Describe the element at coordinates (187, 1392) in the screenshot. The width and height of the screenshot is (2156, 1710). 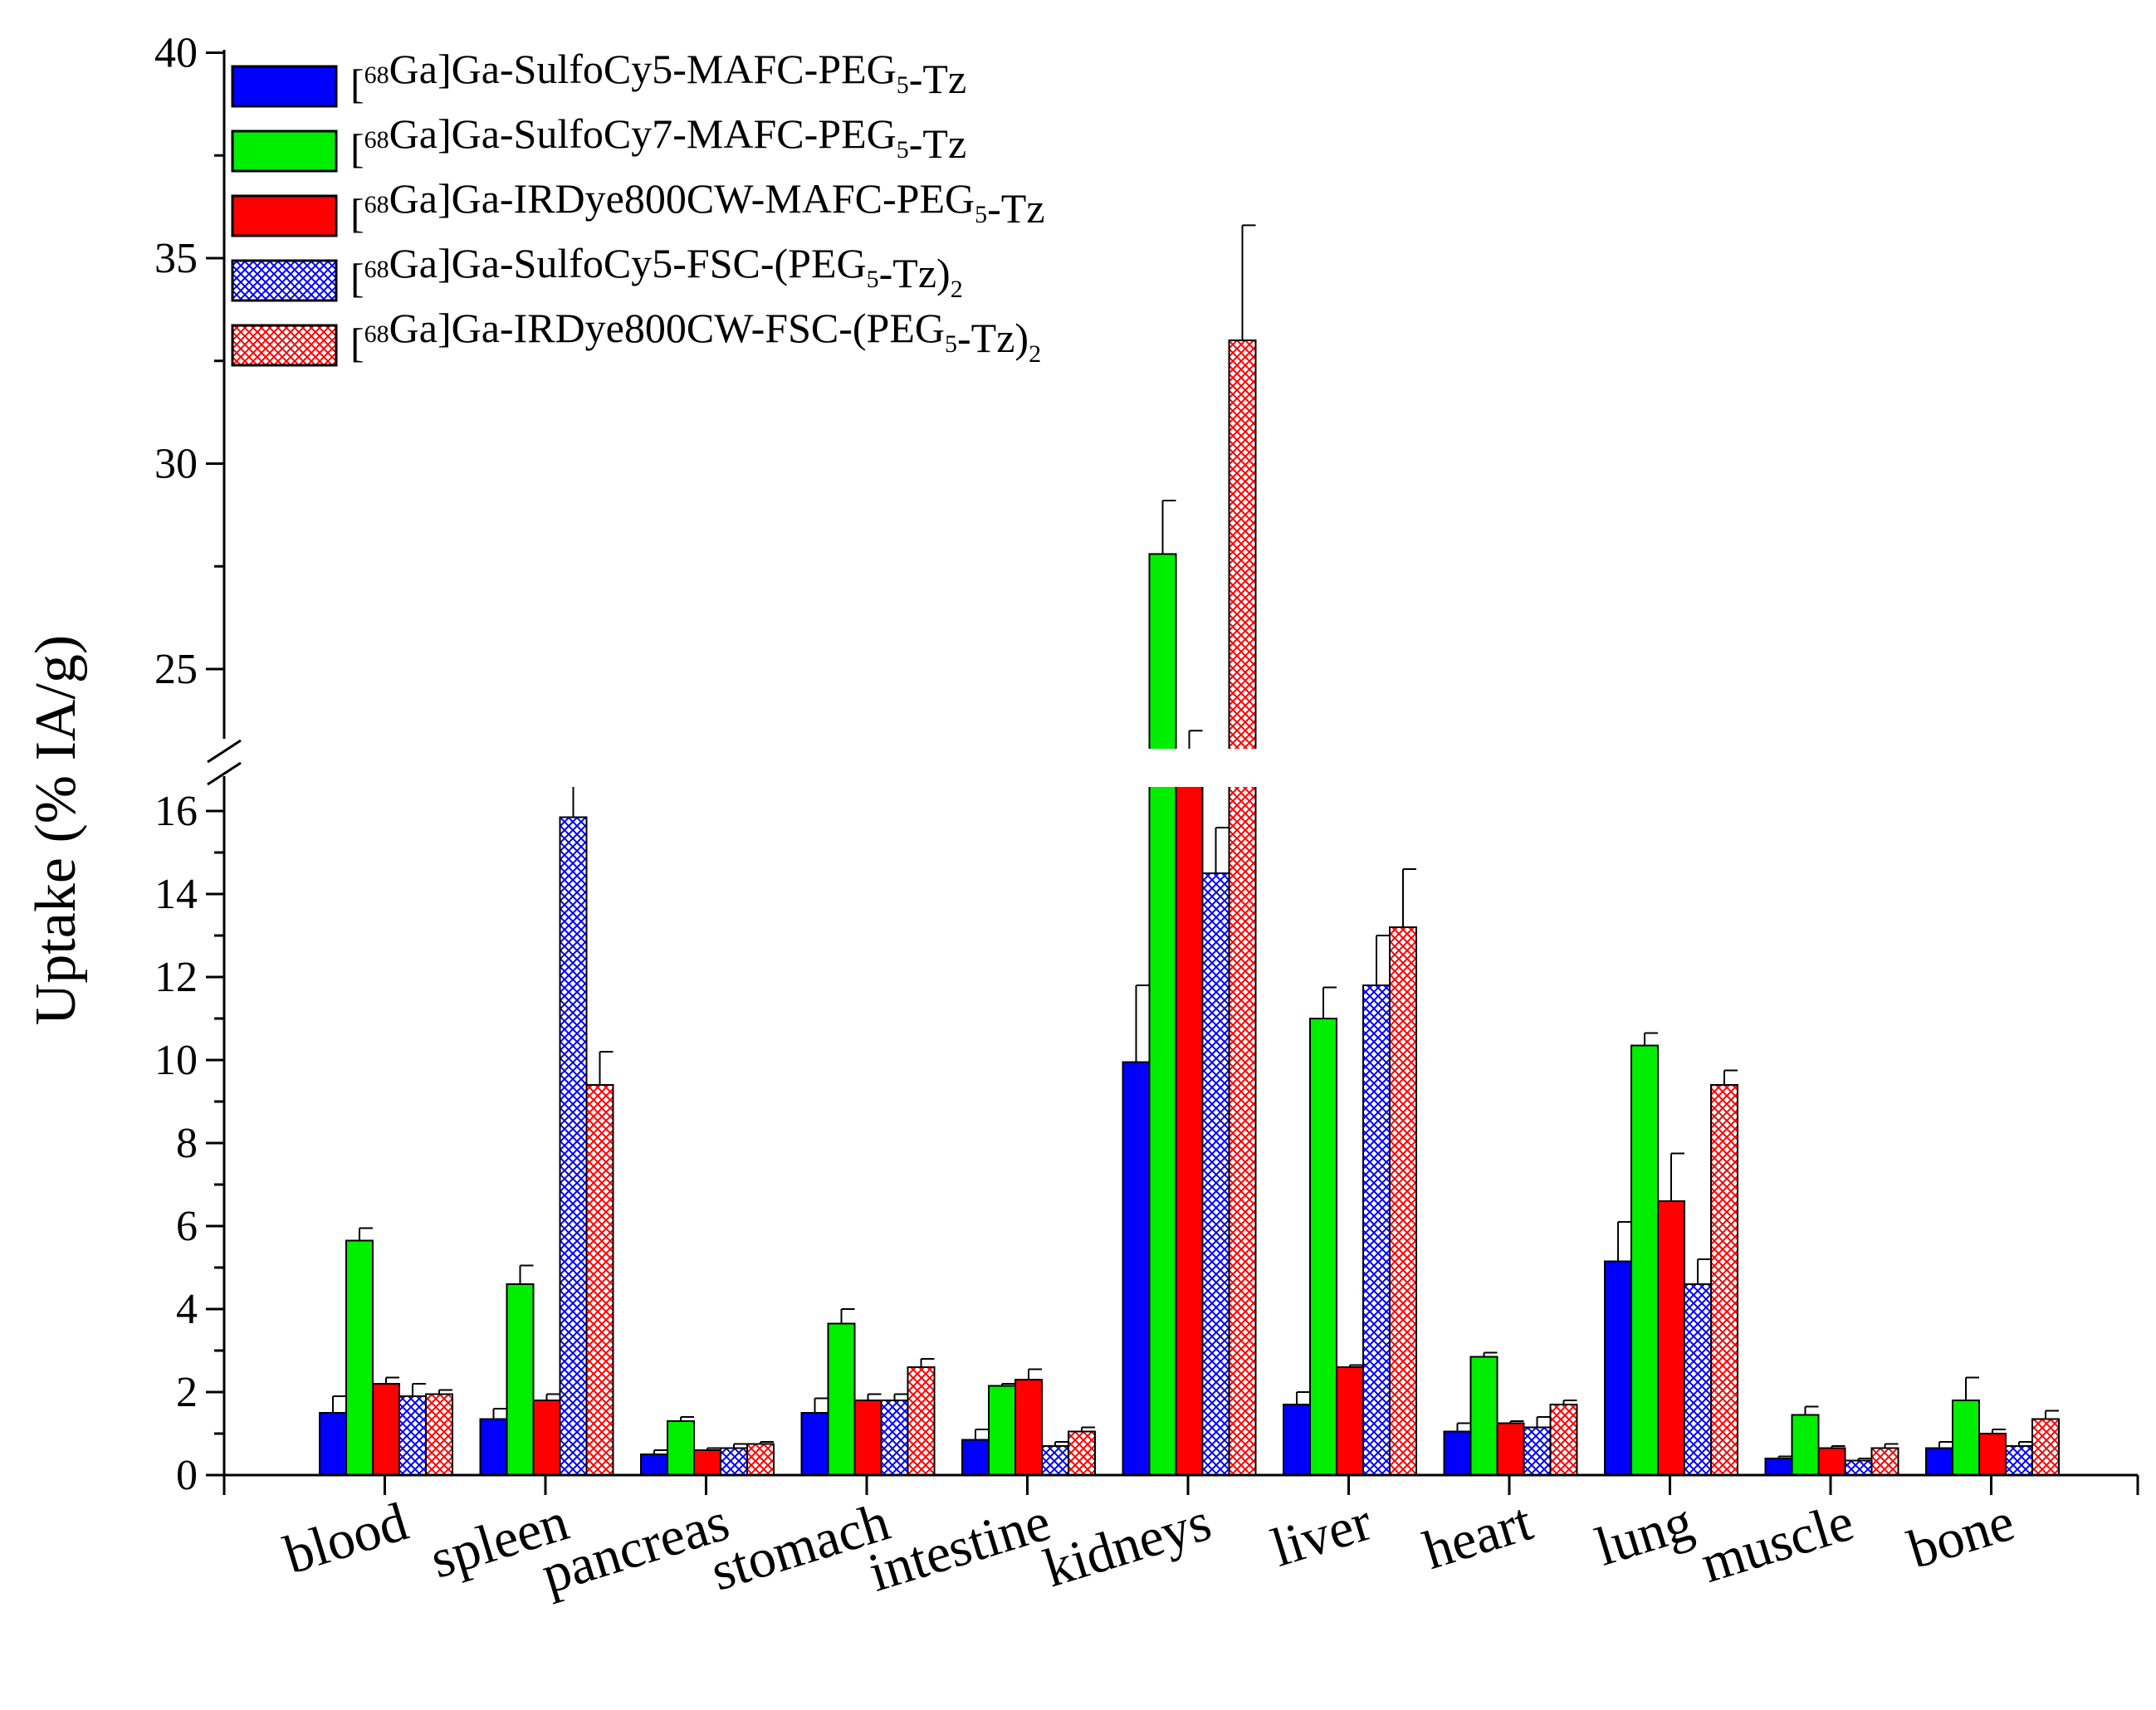
I see `y-tick-label-2: 2` at that location.